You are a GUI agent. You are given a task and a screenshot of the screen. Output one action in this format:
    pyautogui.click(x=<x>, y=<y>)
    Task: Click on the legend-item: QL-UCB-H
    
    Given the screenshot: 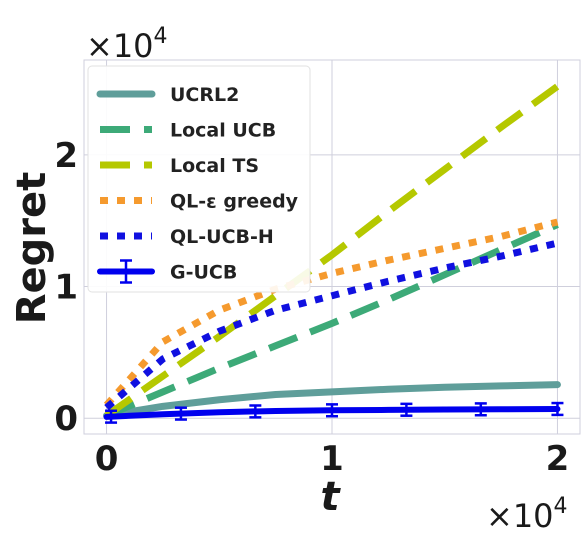 What is the action you would take?
    pyautogui.click(x=187, y=237)
    